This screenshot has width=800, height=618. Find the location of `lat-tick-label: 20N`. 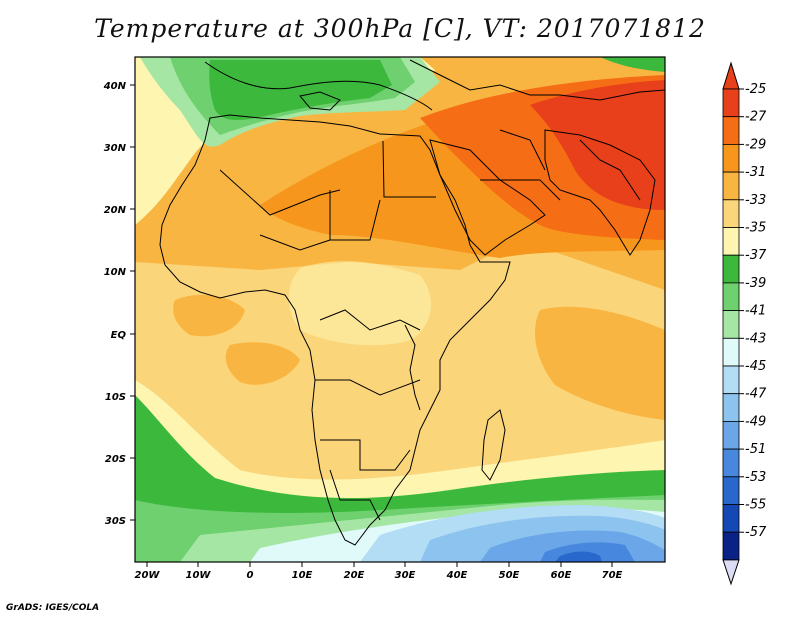

lat-tick-label: 20N is located at coordinates (115, 210).